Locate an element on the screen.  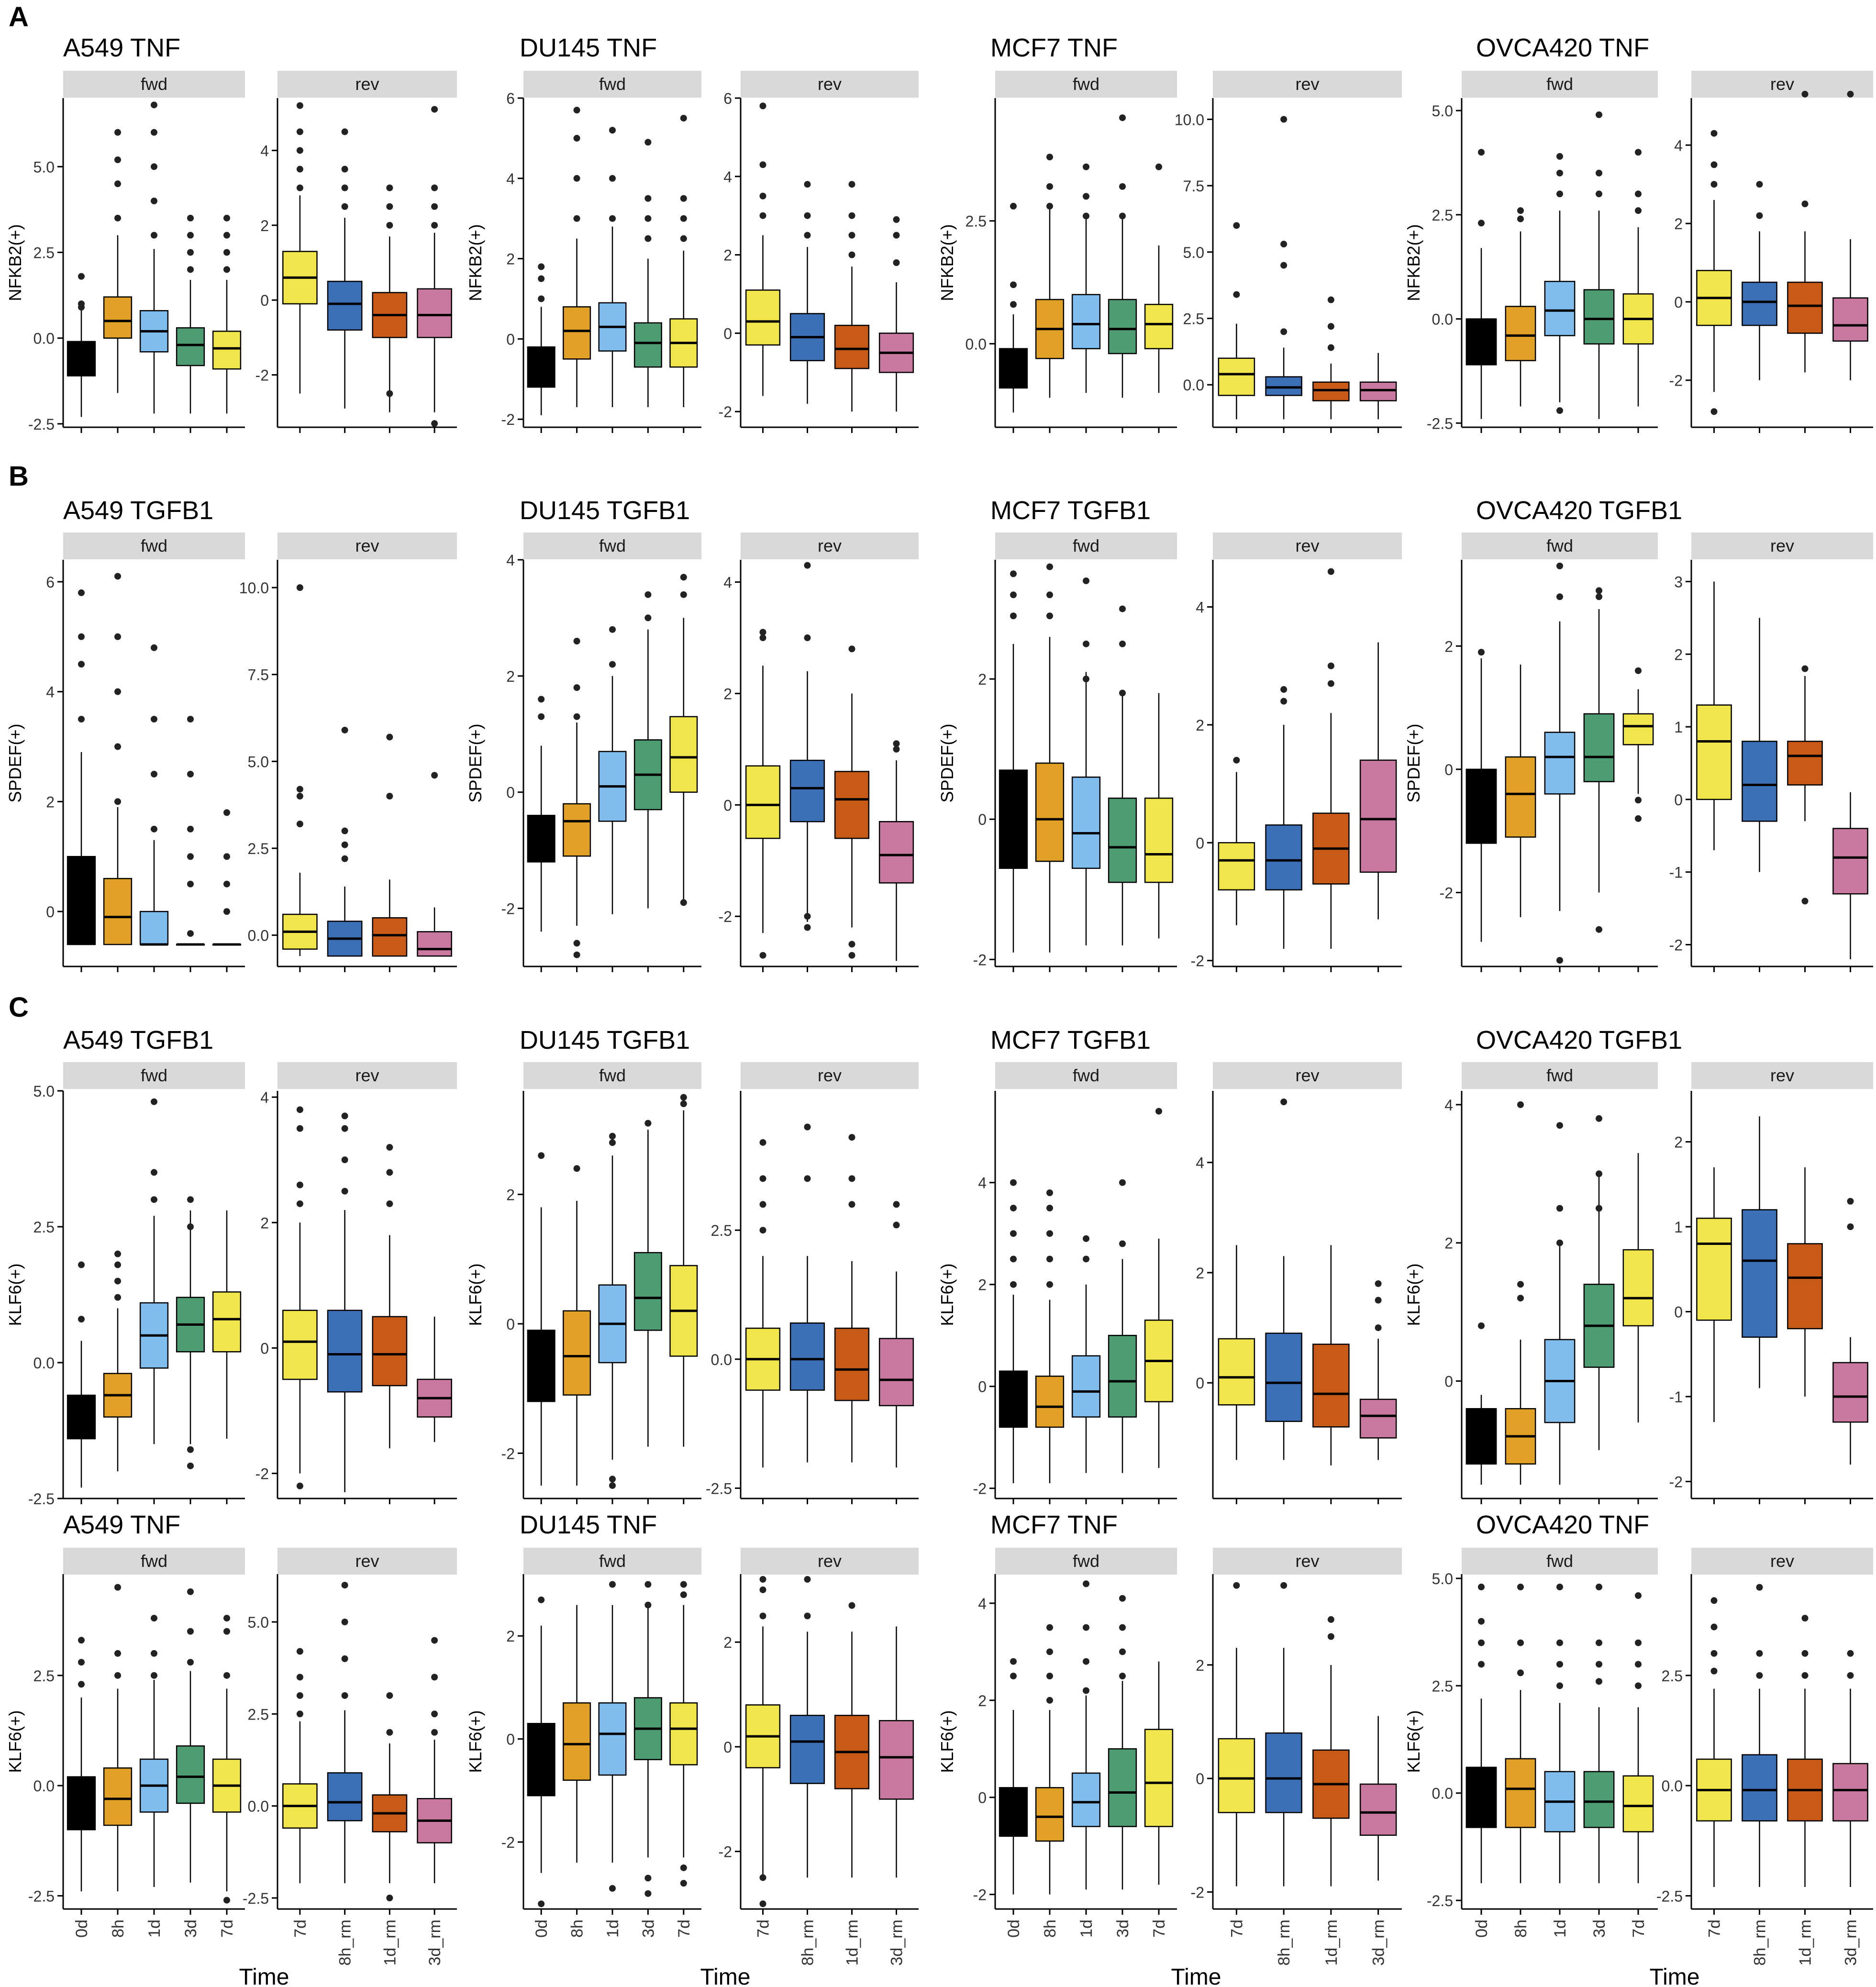
y-tick-label: 2 is located at coordinates (510, 259).